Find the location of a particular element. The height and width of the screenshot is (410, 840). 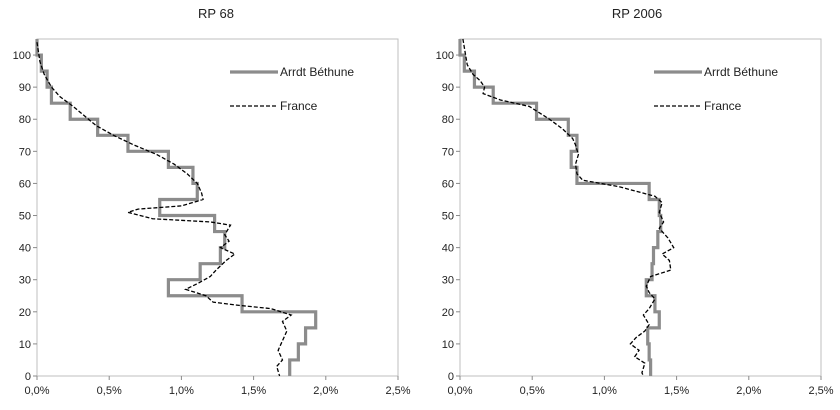

chart-title: RP 68 is located at coordinates (216, 13).